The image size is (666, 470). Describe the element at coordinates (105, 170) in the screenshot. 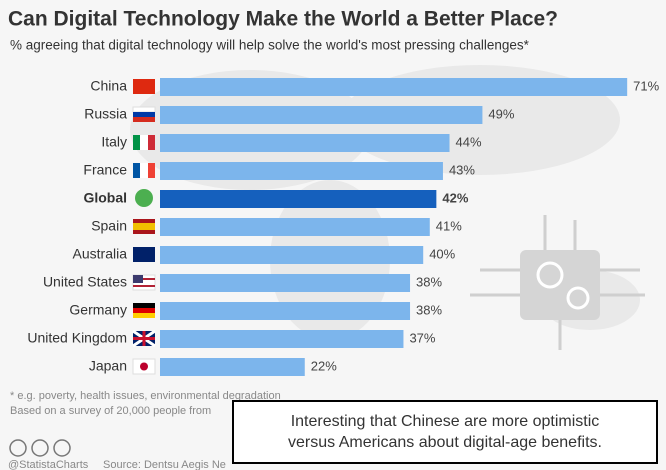

I see `category-label: France` at that location.